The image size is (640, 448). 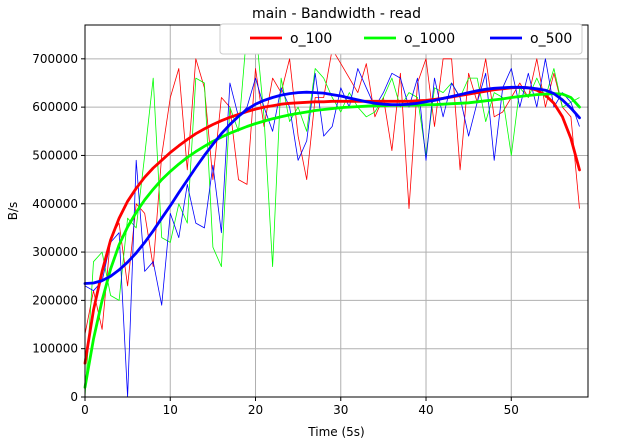 What do you see at coordinates (85, 410) in the screenshot?
I see `x-tick-label: 0` at bounding box center [85, 410].